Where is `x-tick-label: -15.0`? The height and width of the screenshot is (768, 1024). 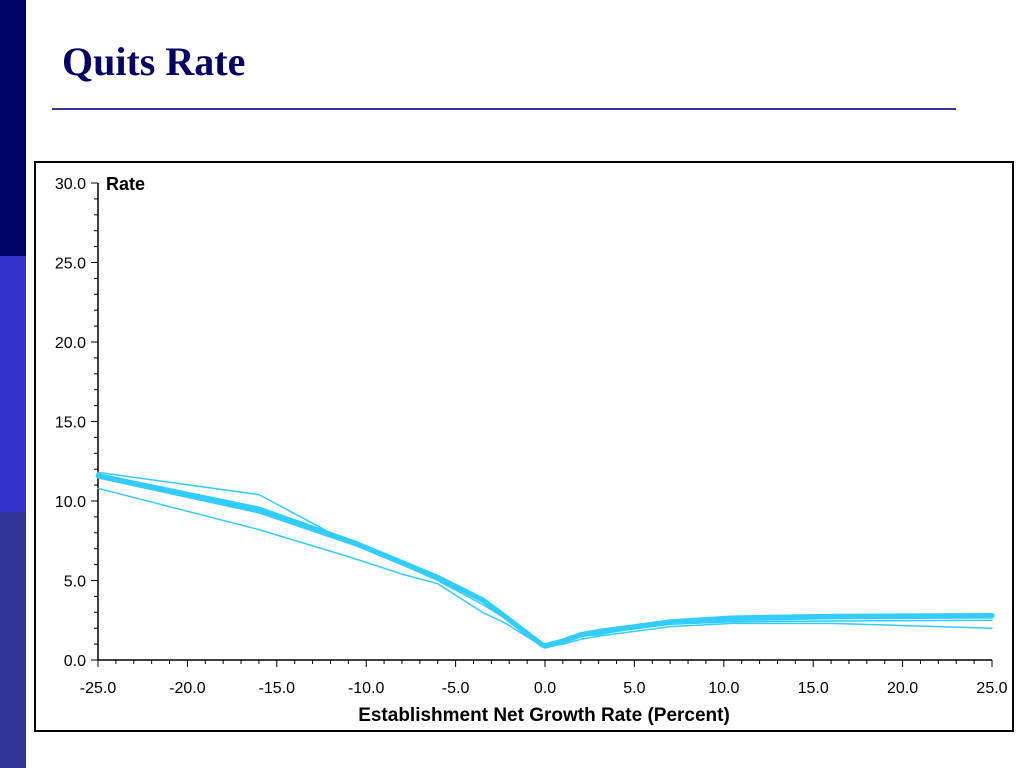 x-tick-label: -15.0 is located at coordinates (277, 688).